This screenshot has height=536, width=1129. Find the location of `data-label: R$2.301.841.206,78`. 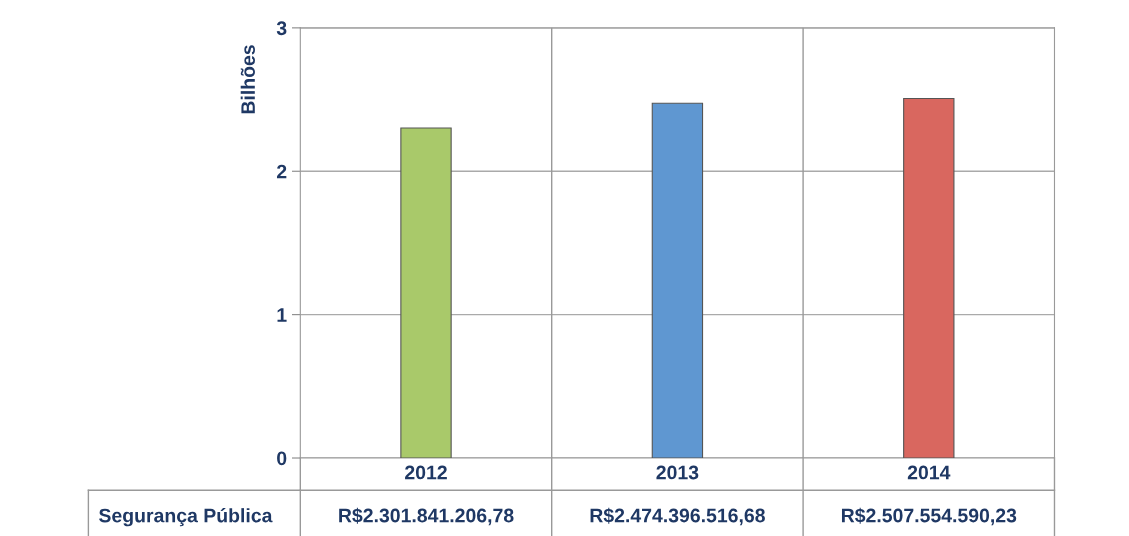

data-label: R$2.301.841.206,78 is located at coordinates (426, 516).